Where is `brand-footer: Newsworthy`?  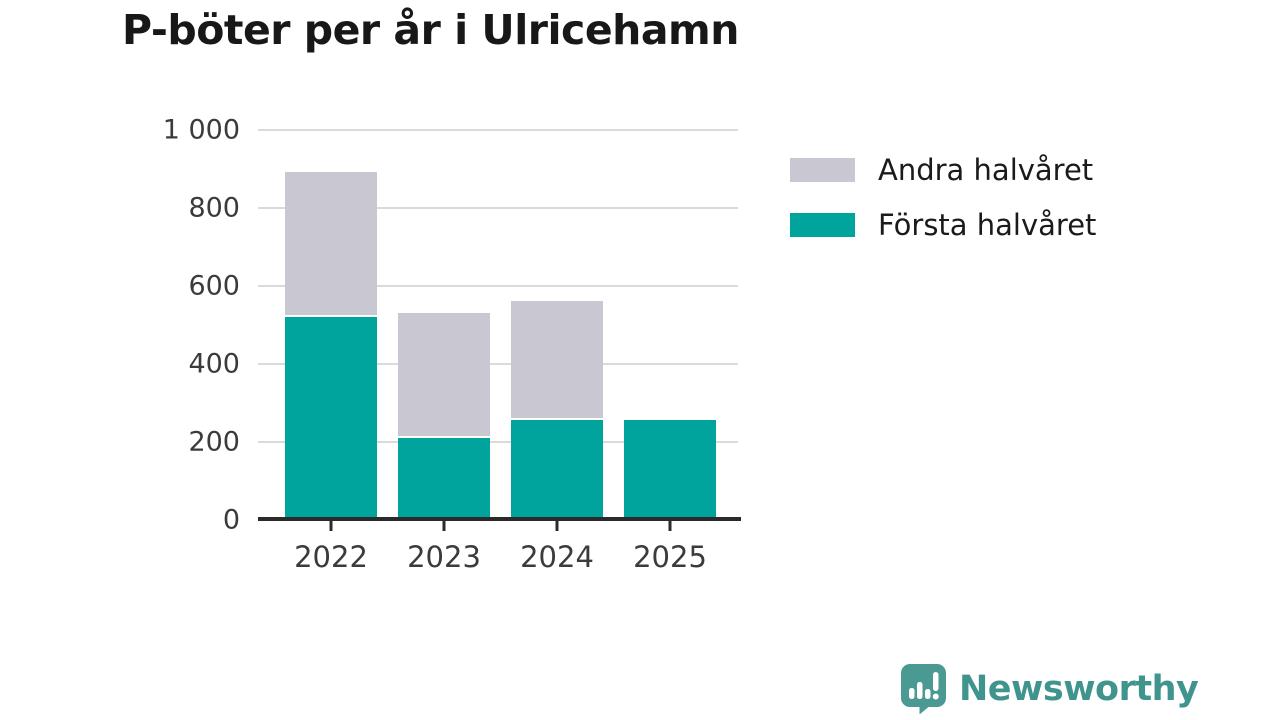
brand-footer: Newsworthy is located at coordinates (1049, 688).